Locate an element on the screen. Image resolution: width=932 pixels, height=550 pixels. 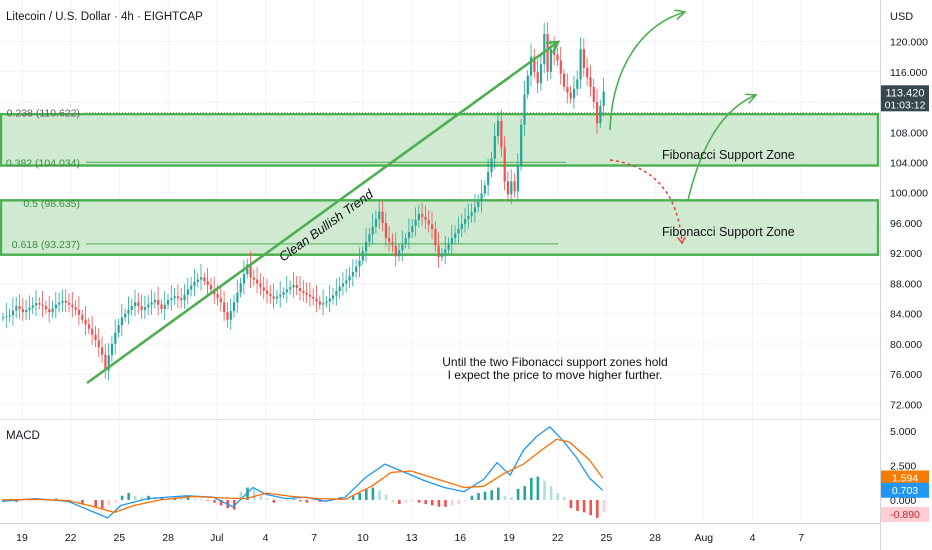
fib-level-label: 0.5 (98.635) is located at coordinates (51, 204).